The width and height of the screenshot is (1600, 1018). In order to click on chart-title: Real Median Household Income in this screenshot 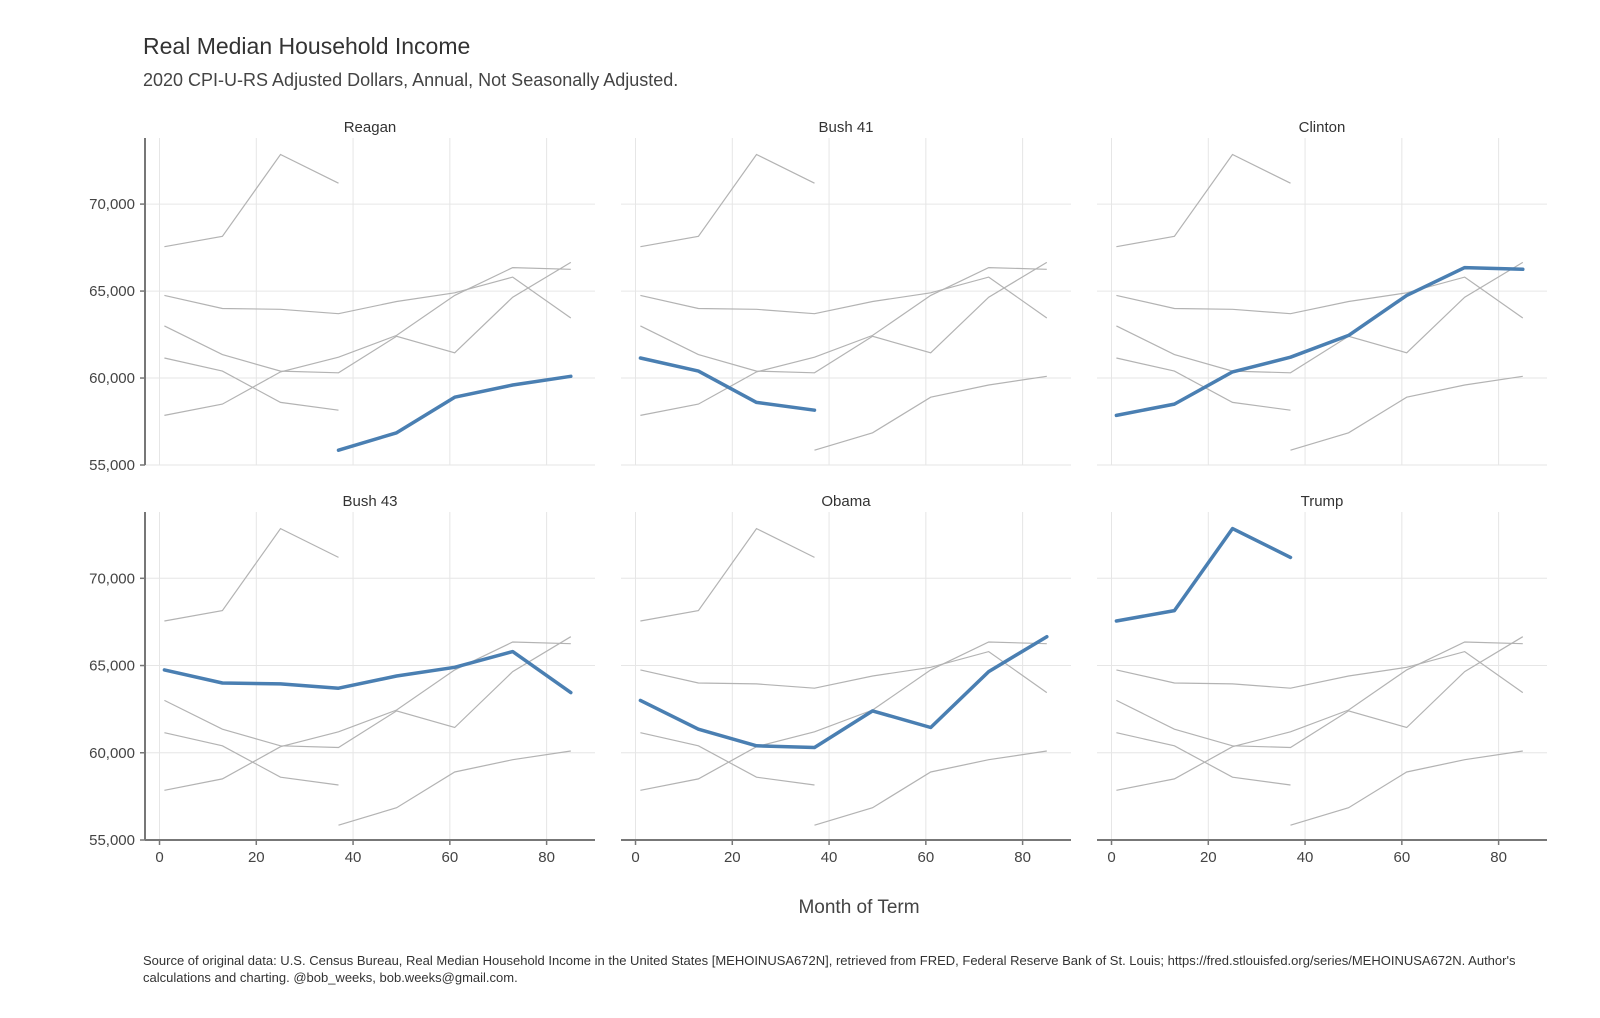, I will do `click(307, 46)`.